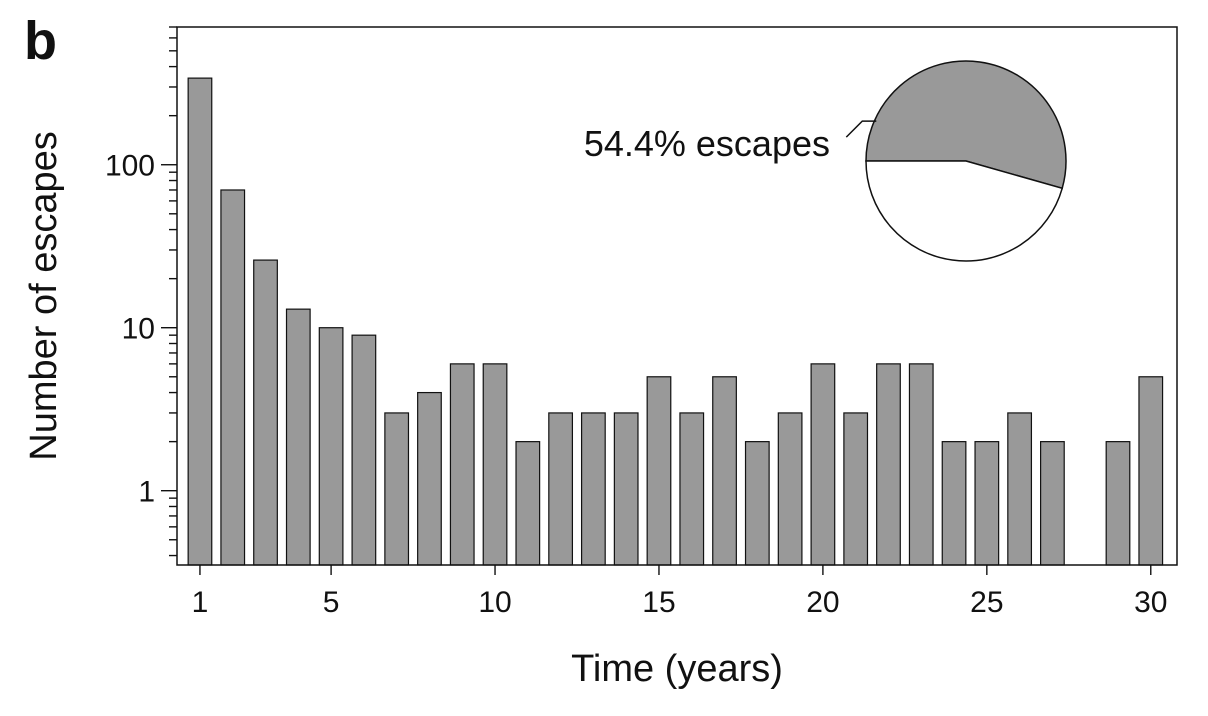  Describe the element at coordinates (331, 602) in the screenshot. I see `x-tick-label: 5` at that location.